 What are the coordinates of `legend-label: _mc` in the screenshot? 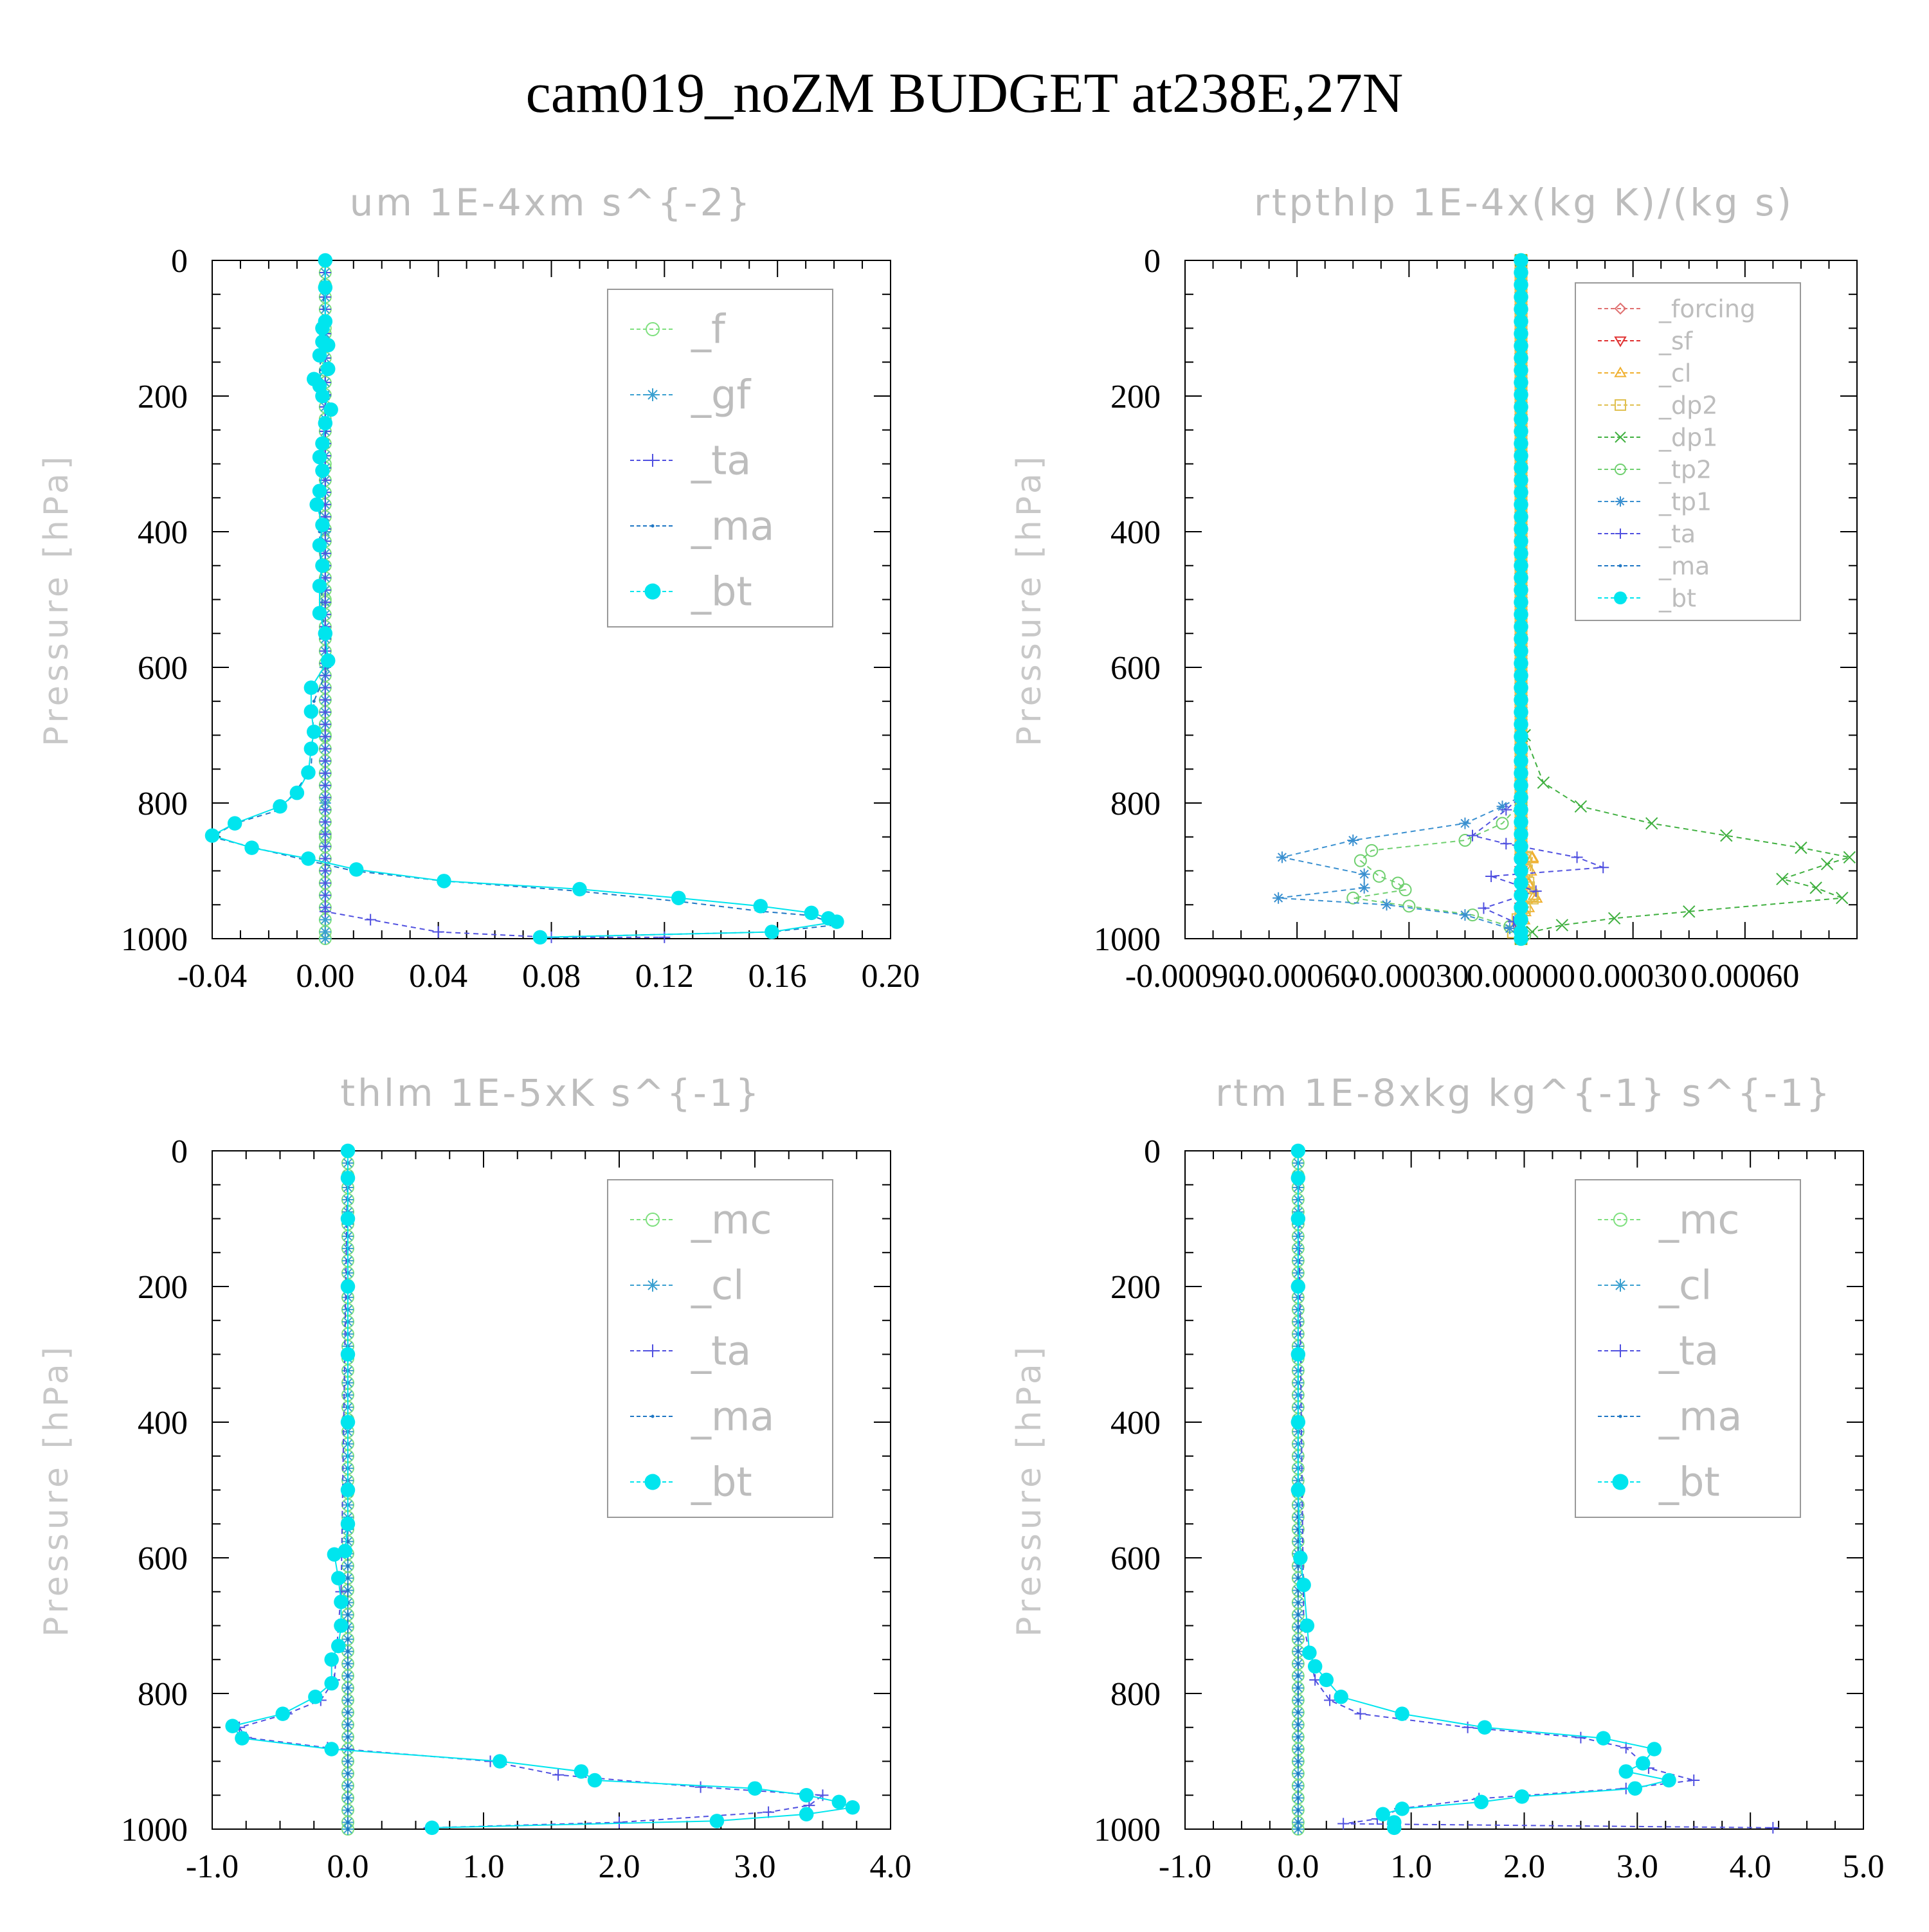 It's located at (731, 1219).